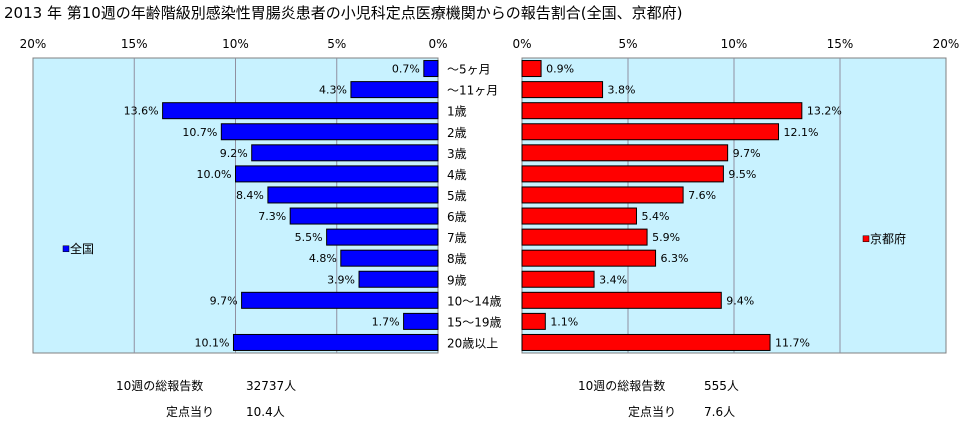 This screenshot has height=424, width=968. What do you see at coordinates (622, 90) in the screenshot?
I see `kyoto-value-label: 3.8%` at bounding box center [622, 90].